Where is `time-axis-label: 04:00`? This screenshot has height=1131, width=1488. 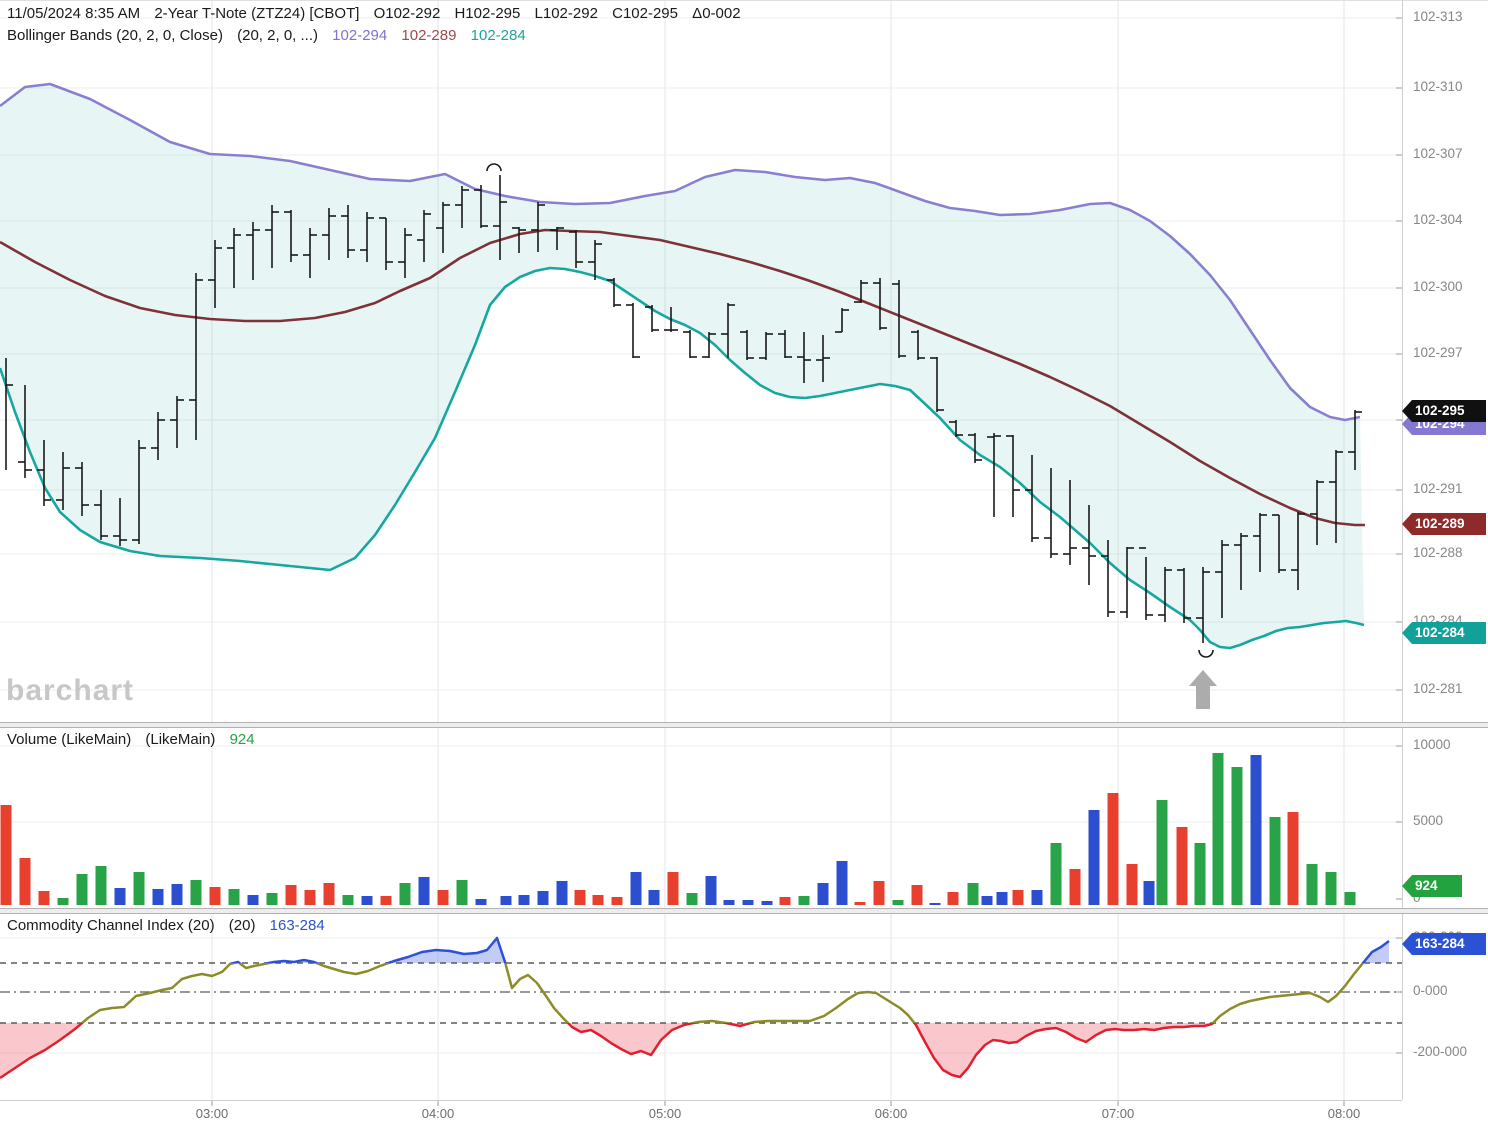
time-axis-label: 04:00 is located at coordinates (438, 1113).